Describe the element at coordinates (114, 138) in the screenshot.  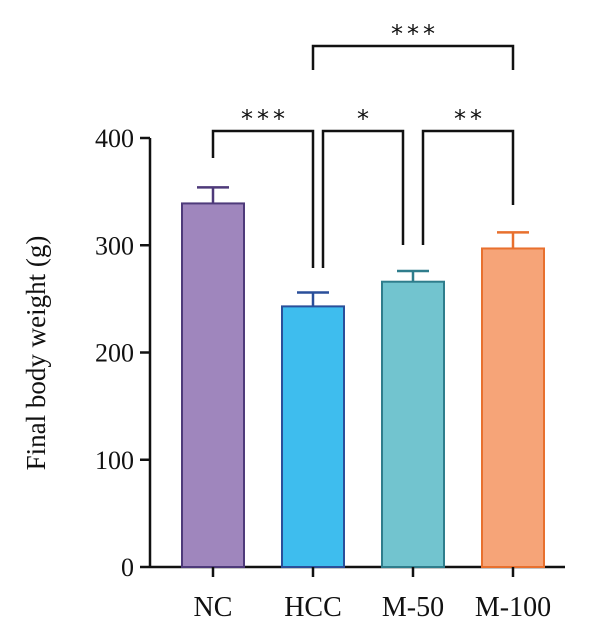
I see `y-tick-label: 400` at that location.